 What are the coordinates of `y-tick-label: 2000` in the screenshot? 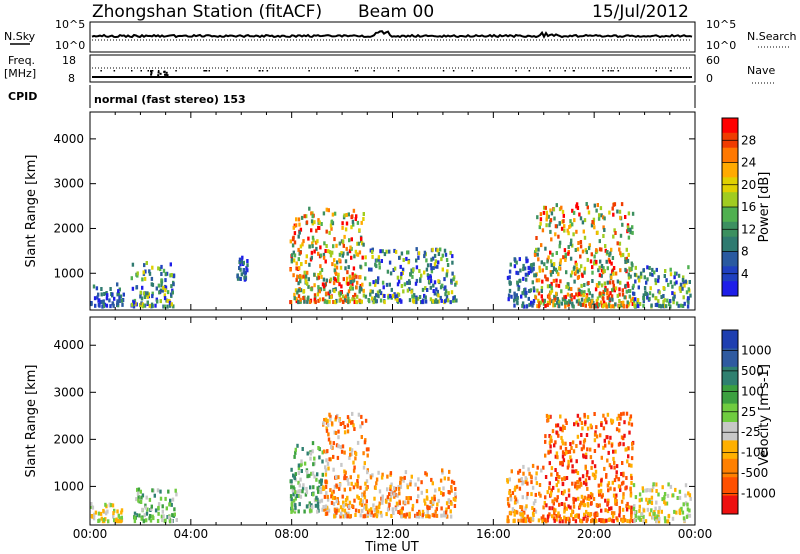 It's located at (68, 228).